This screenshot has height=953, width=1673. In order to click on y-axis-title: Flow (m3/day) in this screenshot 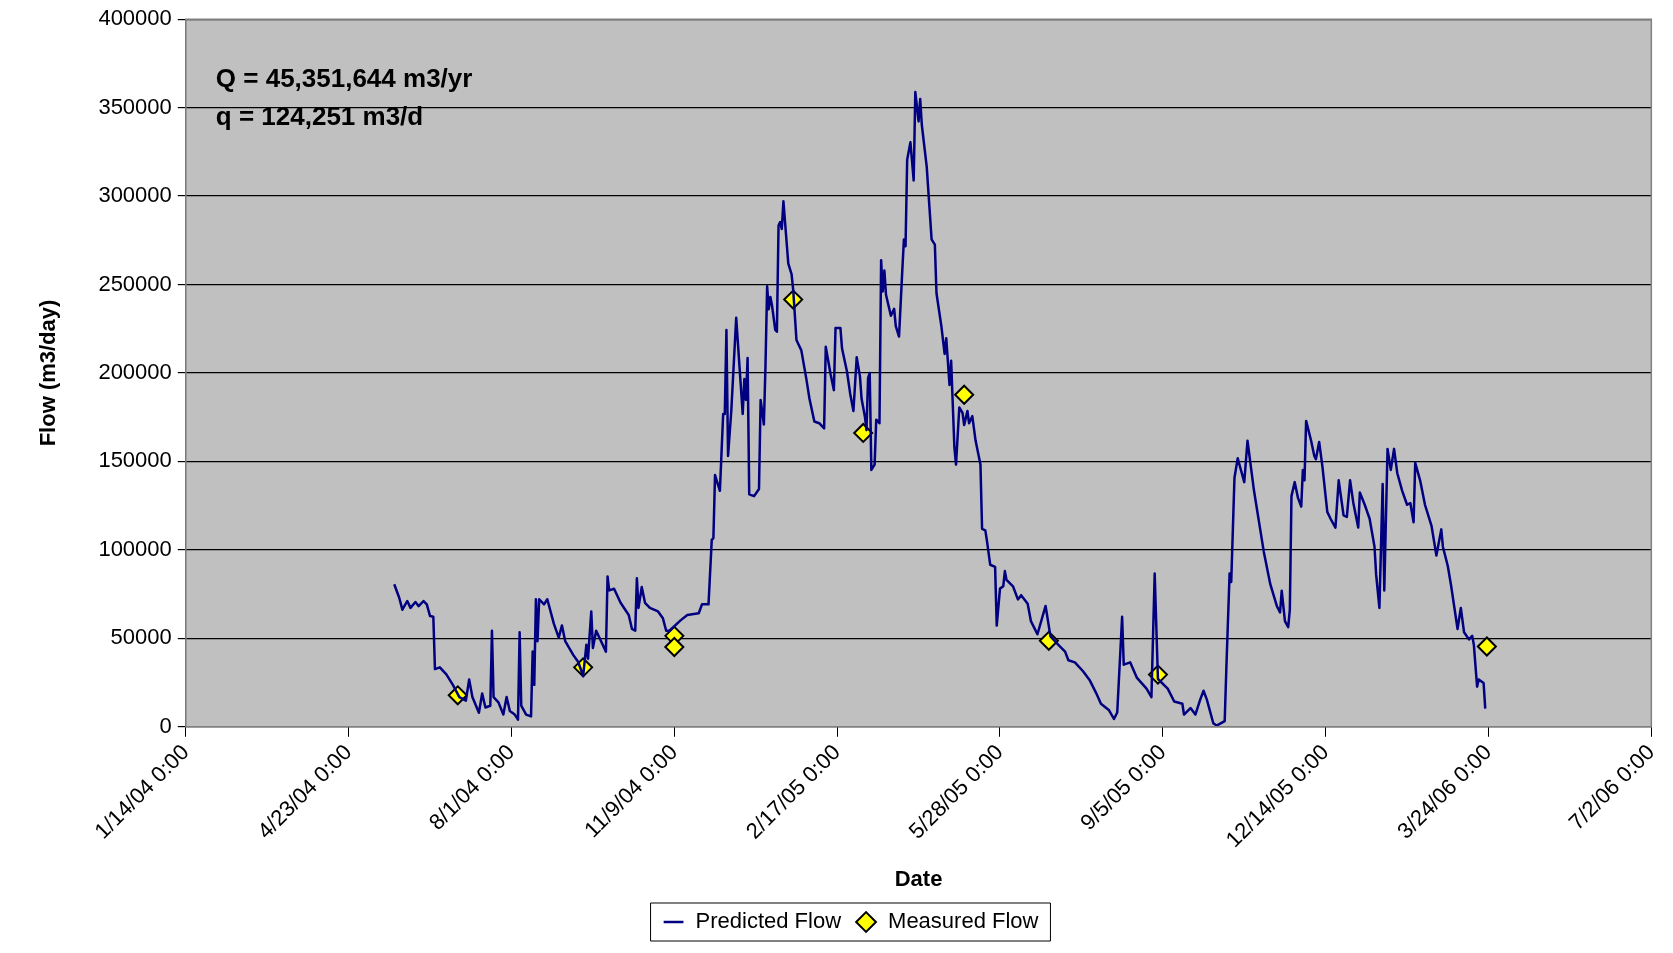, I will do `click(48, 373)`.